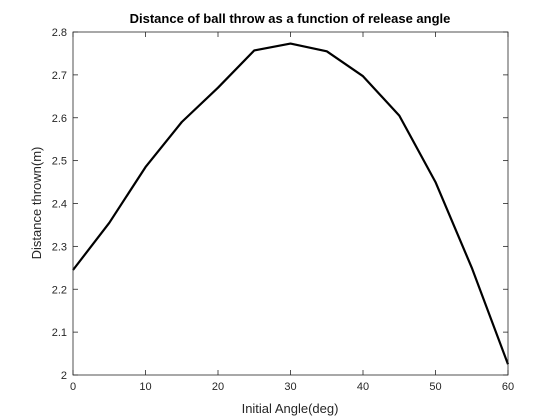 This screenshot has height=420, width=560. What do you see at coordinates (363, 387) in the screenshot?
I see `x-tick-label: 40` at bounding box center [363, 387].